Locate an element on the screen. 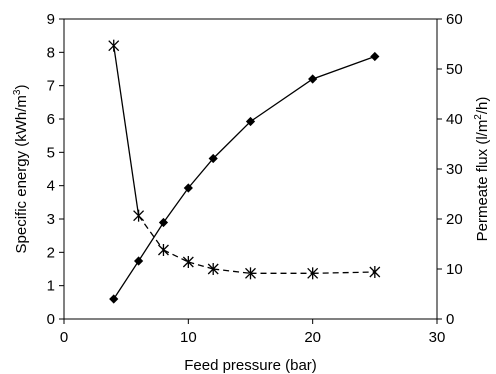 The image size is (496, 374). x-tick-label: 20 is located at coordinates (312, 337).